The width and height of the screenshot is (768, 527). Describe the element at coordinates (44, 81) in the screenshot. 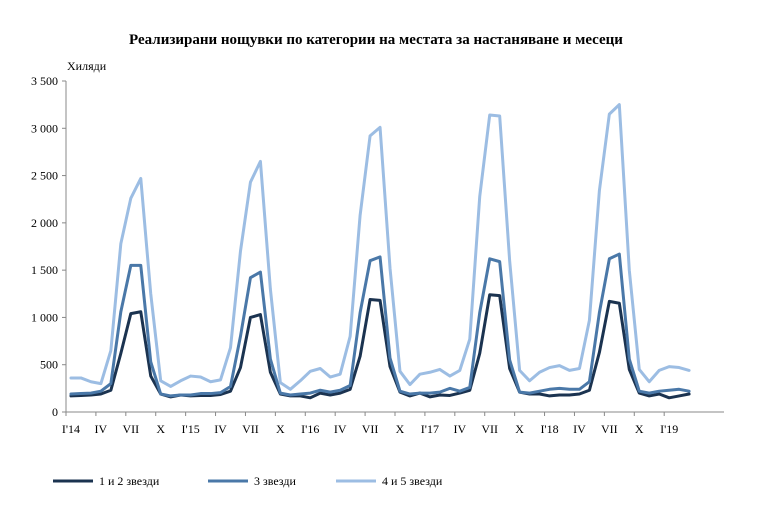

I see `y-tick-label: 3 500` at that location.